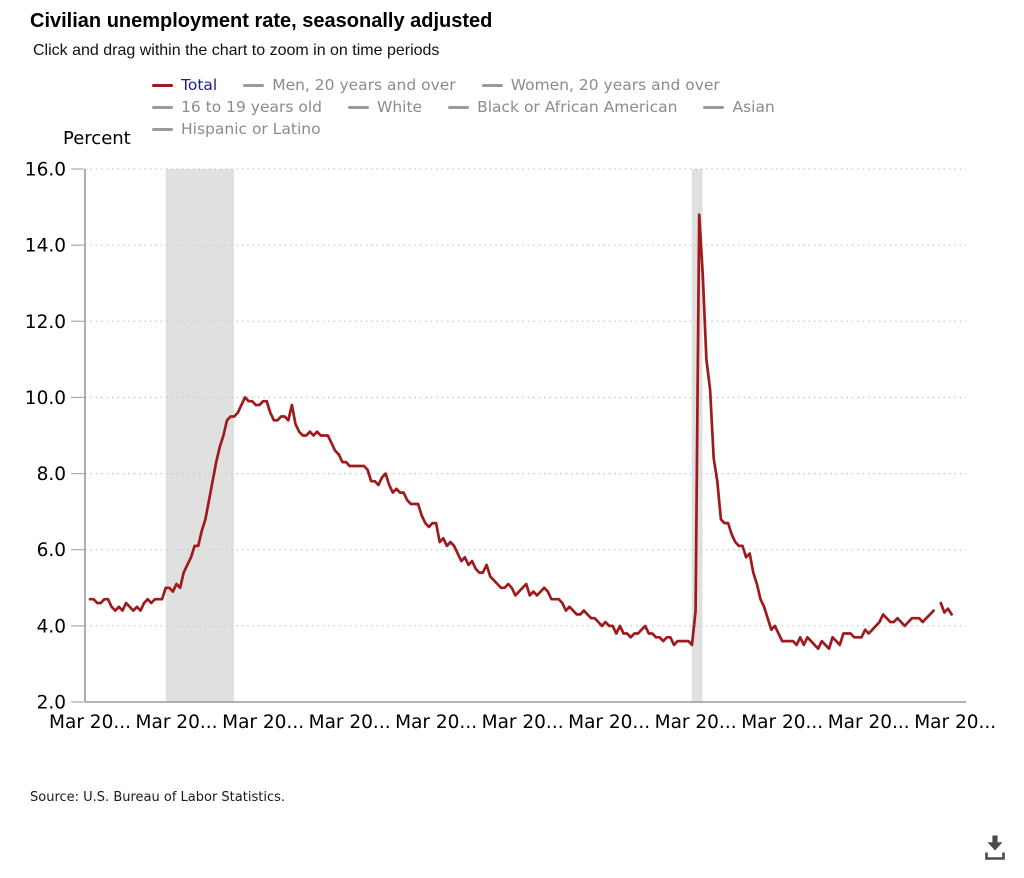 The width and height of the screenshot is (1024, 878). I want to click on legend-label: Black or African American, so click(577, 107).